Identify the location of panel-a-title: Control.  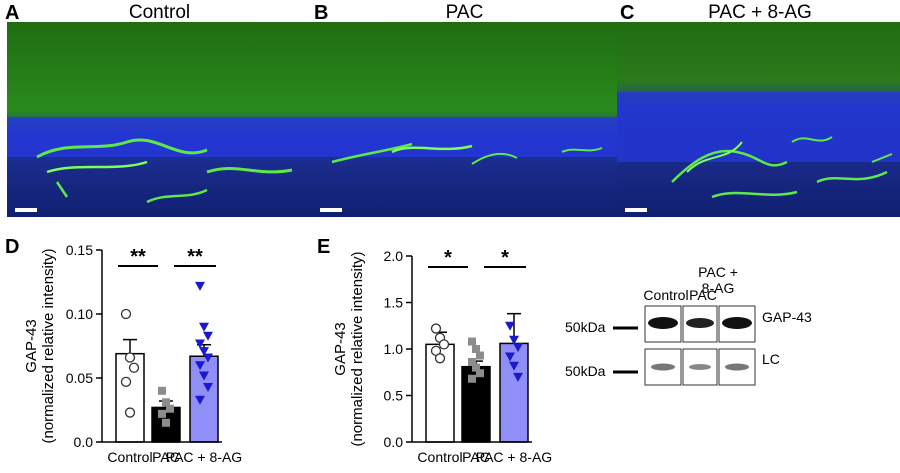
(159, 12).